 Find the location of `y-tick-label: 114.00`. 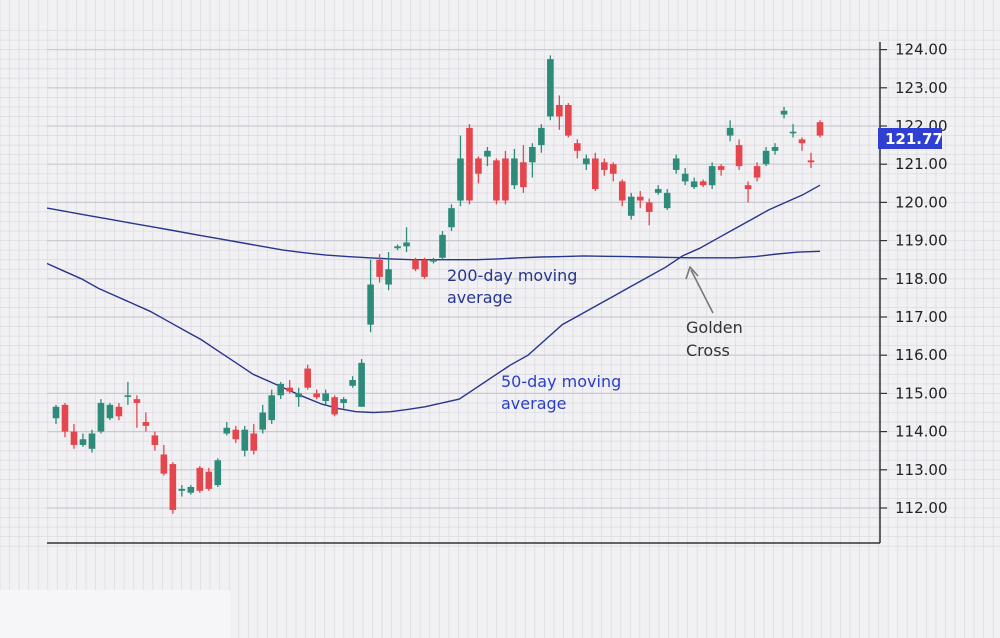

y-tick-label: 114.00 is located at coordinates (921, 432).